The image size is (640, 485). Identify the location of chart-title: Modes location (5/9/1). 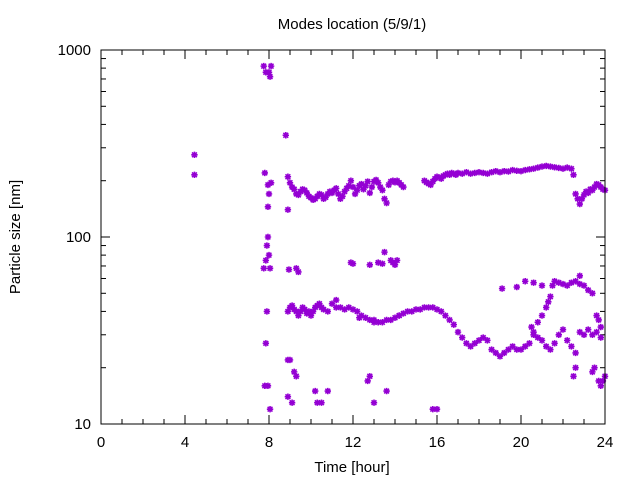
(352, 24).